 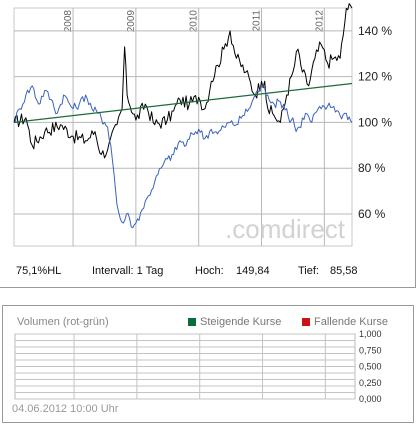 I want to click on y-tick-label: 100 %, so click(x=375, y=122).